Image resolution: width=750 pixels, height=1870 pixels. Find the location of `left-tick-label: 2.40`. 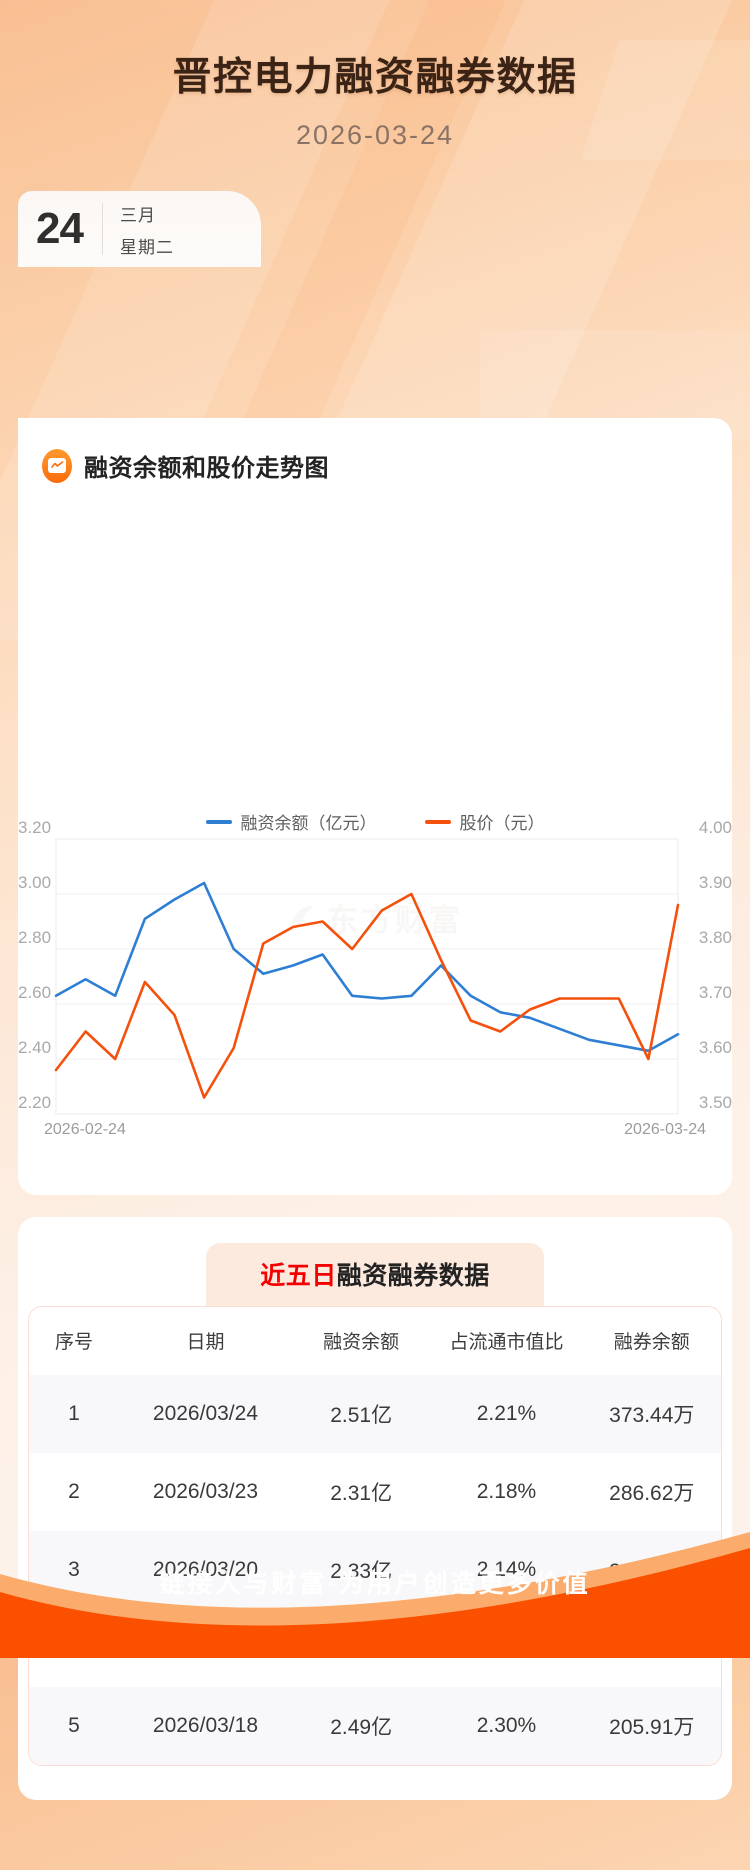

left-tick-label: 2.40 is located at coordinates (34, 1047).